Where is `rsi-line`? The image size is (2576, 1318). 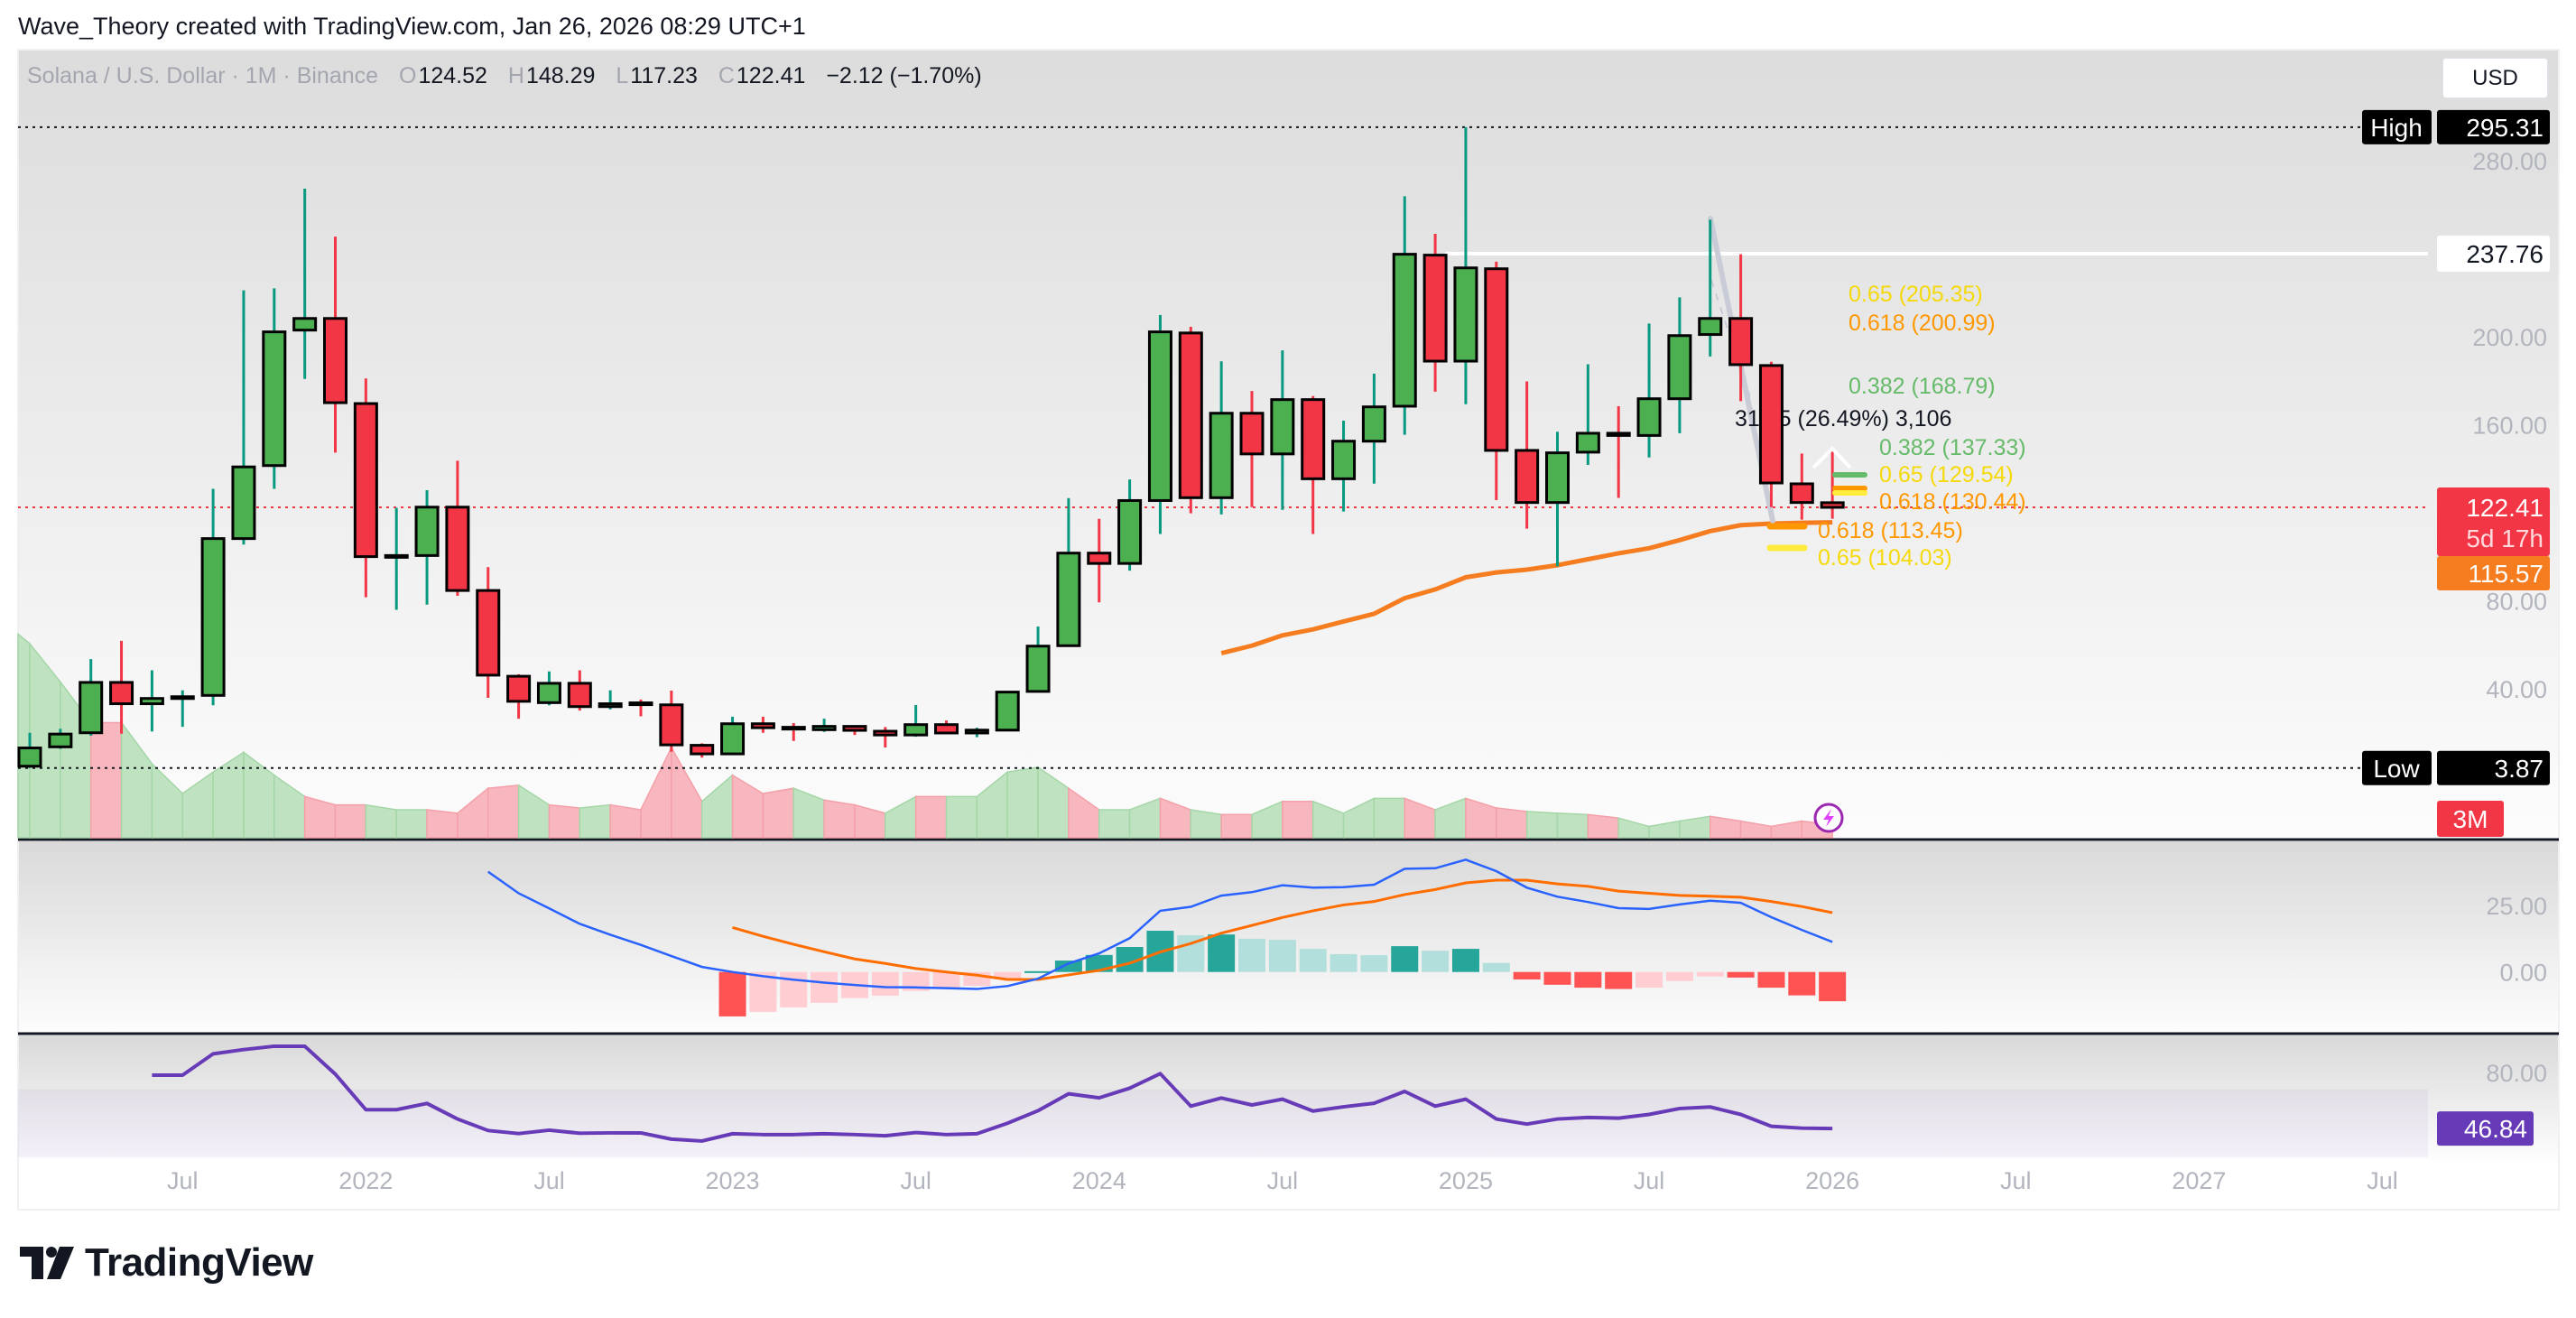
rsi-line is located at coordinates (992, 1093).